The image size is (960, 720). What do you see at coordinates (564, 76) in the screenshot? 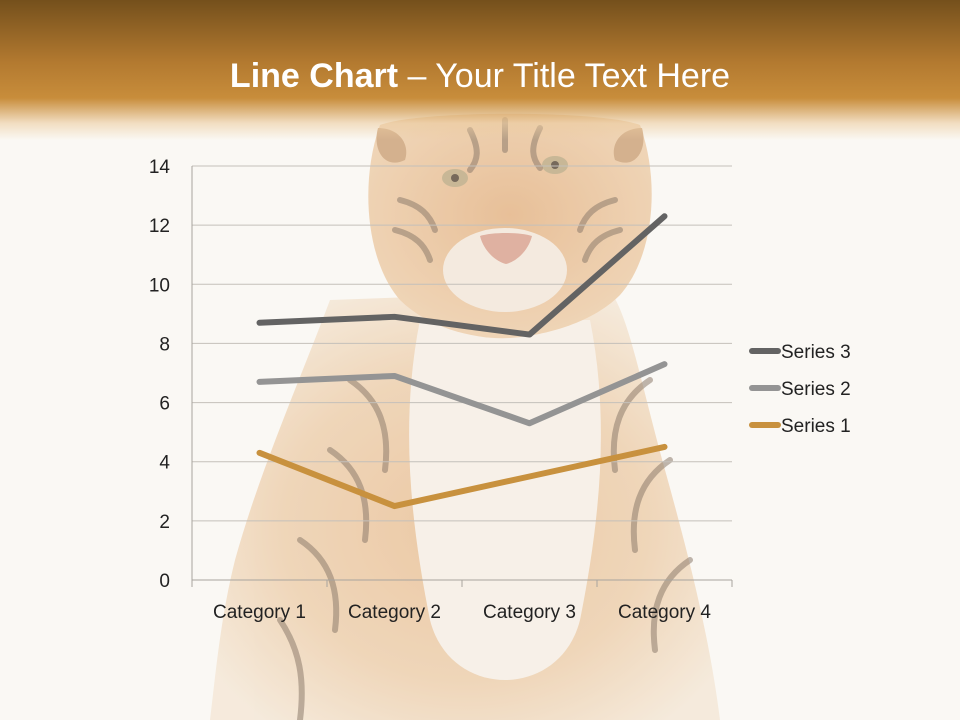
I see `title-rest-part: – Your Title Text Here` at bounding box center [564, 76].